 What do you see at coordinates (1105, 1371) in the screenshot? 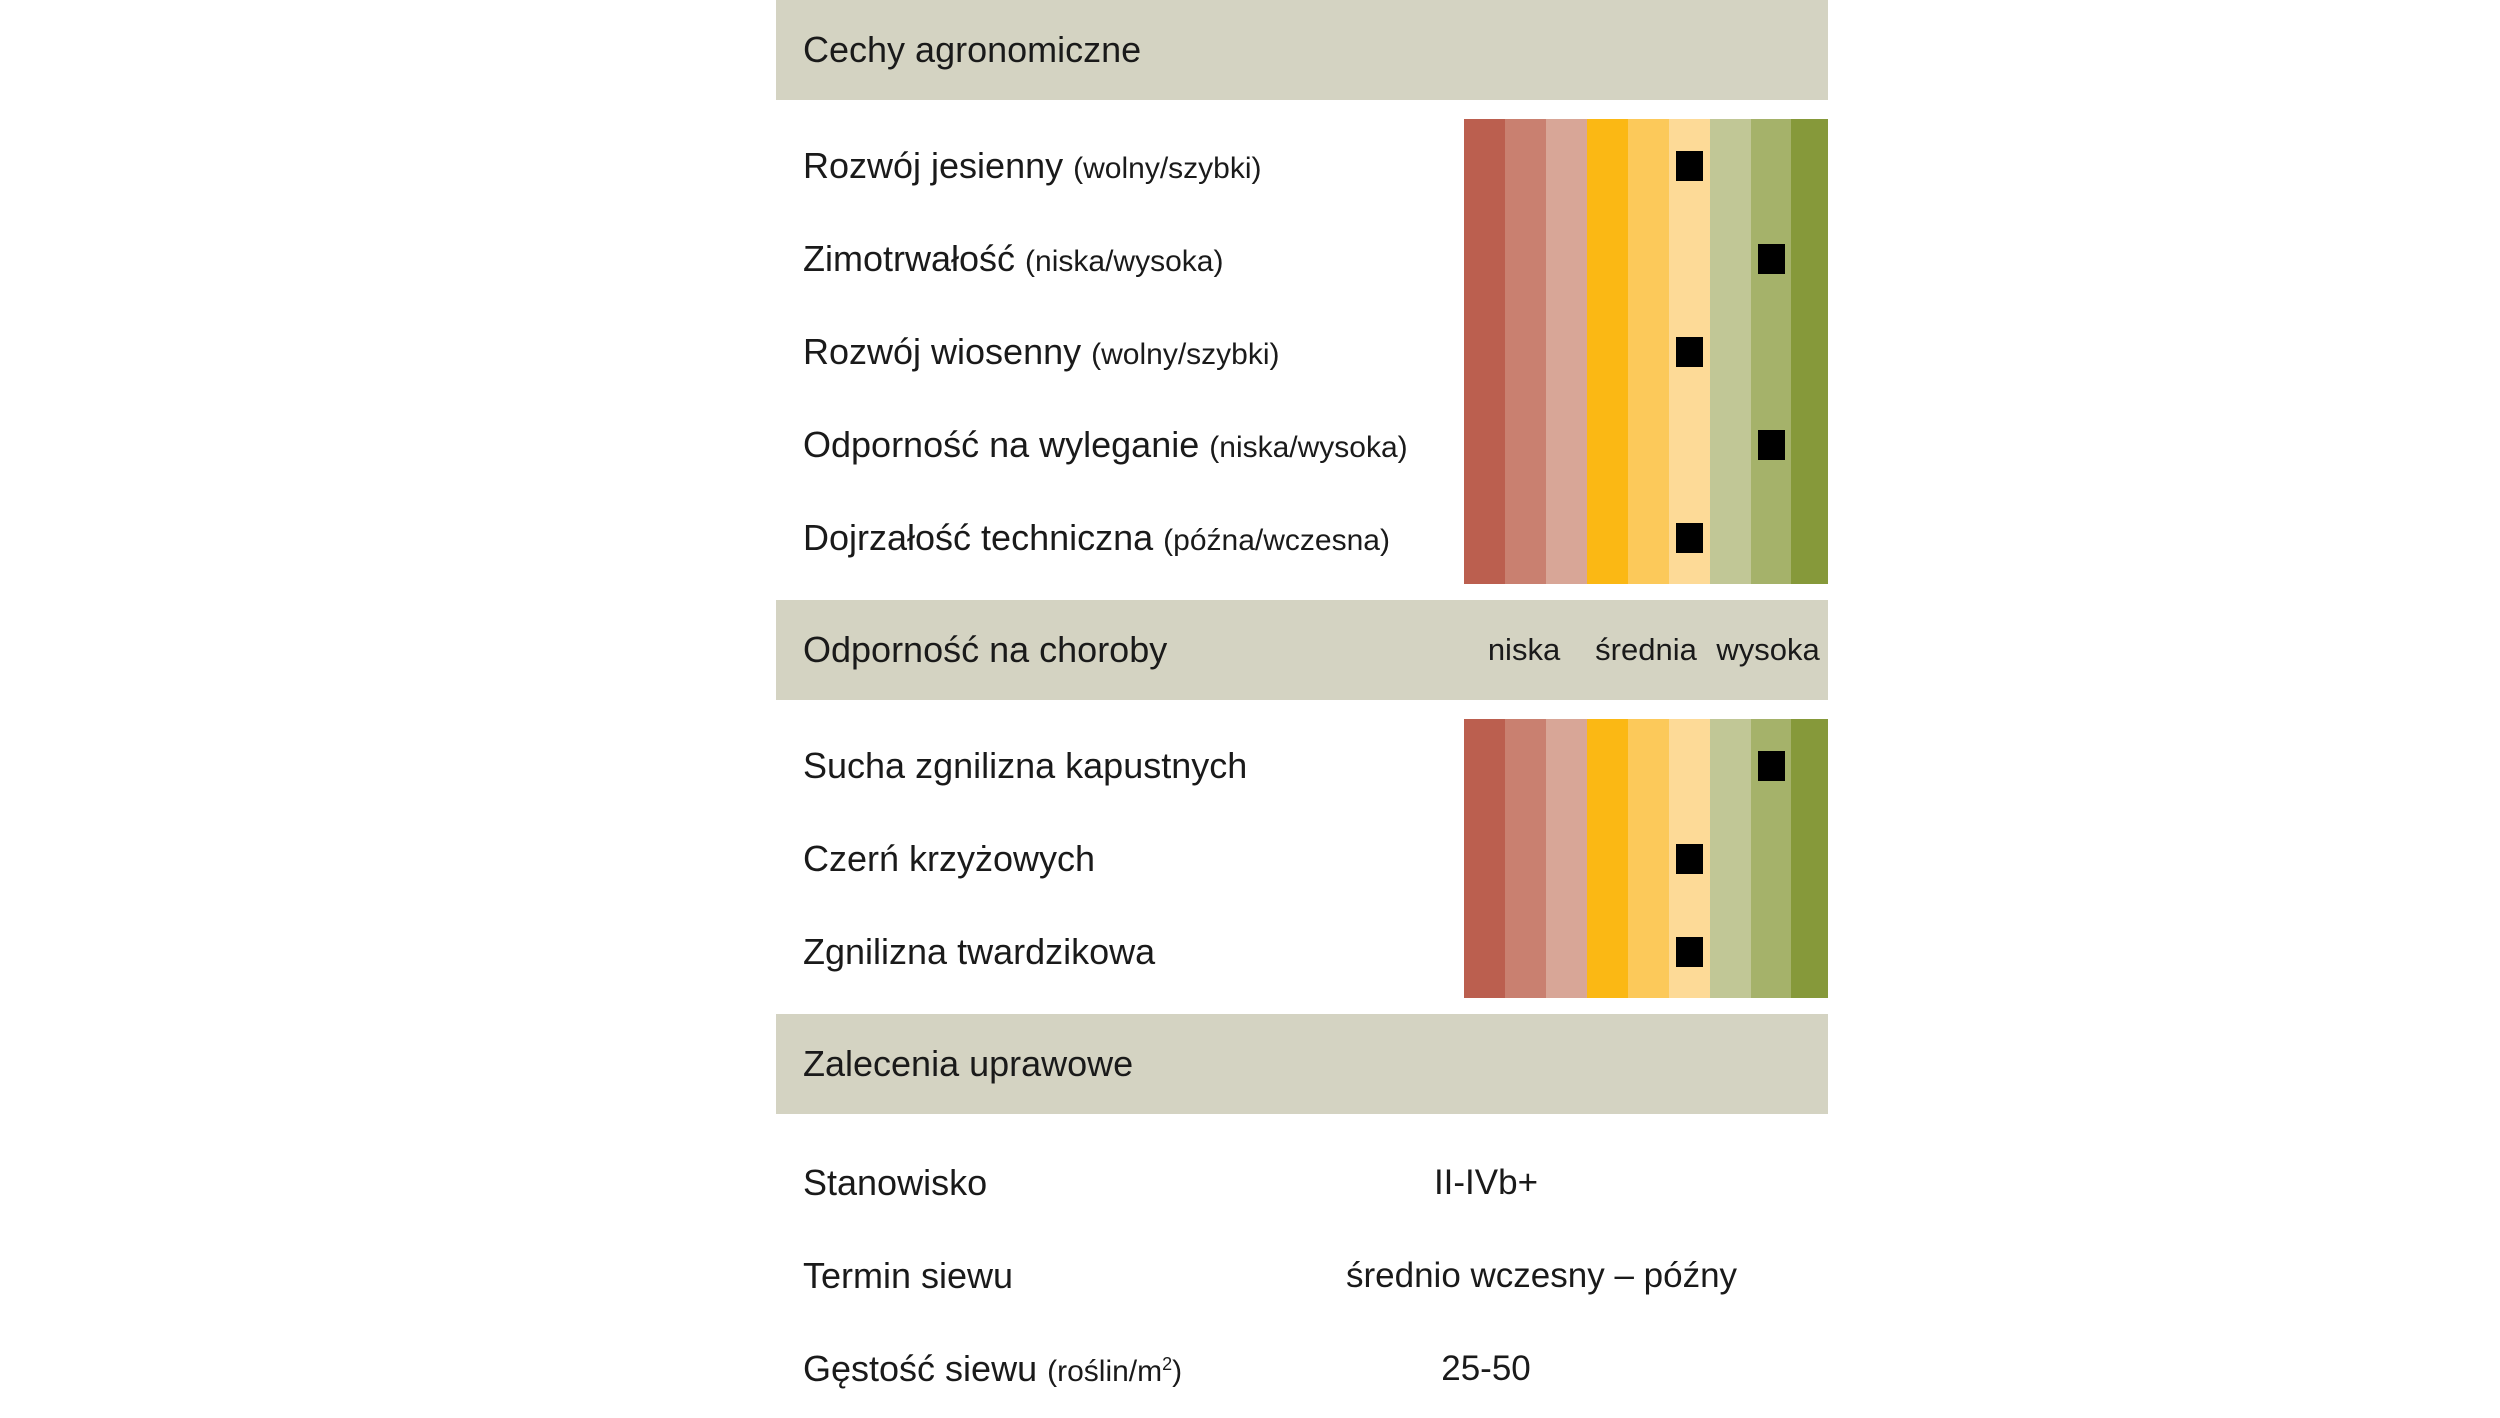
I see `recommendation-unit: (roślin/m` at bounding box center [1105, 1371].